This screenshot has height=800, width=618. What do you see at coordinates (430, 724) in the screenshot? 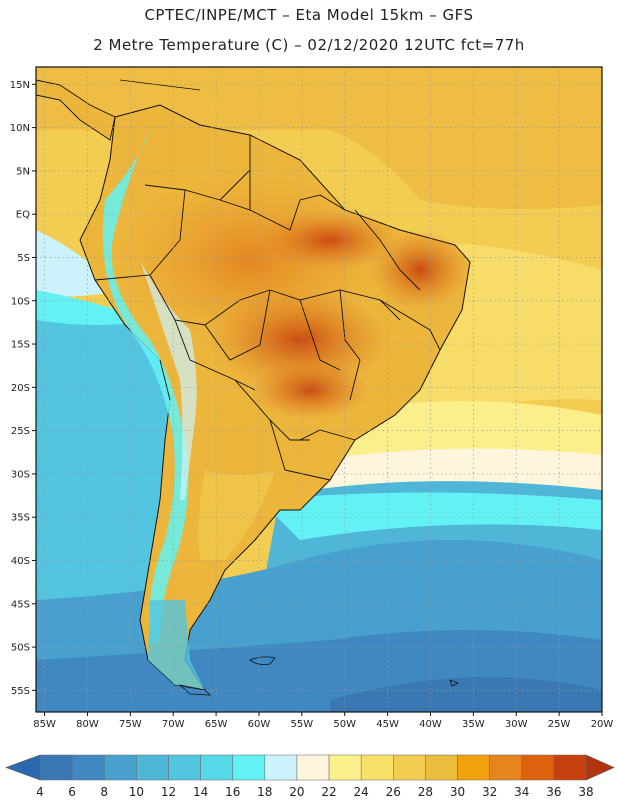
I see `lon-tick-label: 40W` at bounding box center [430, 724].